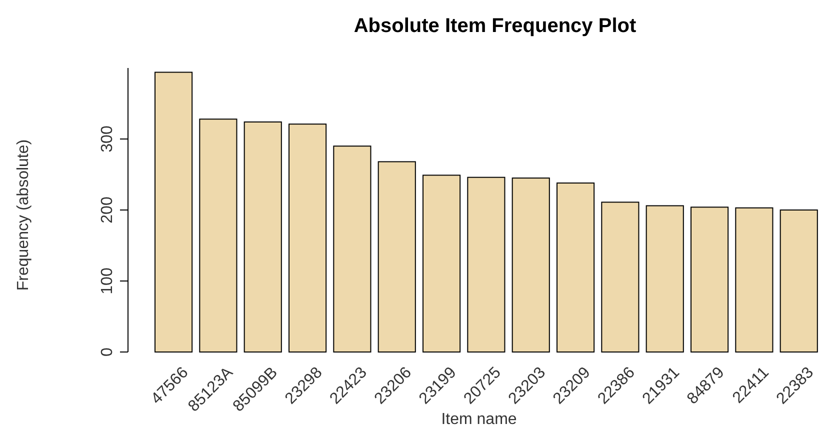  I want to click on y-tick-label: 300, so click(107, 139).